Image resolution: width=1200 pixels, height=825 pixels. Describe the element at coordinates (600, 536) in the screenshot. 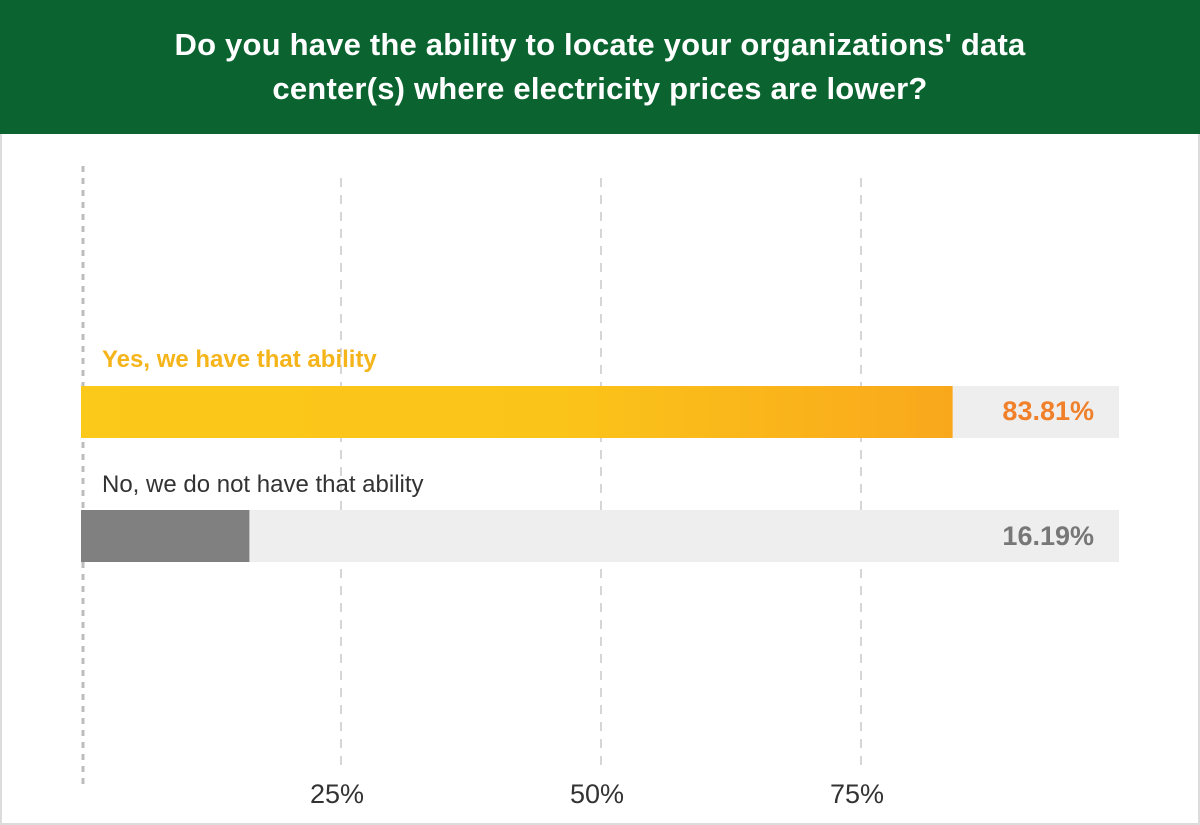

I see `bar-track` at that location.